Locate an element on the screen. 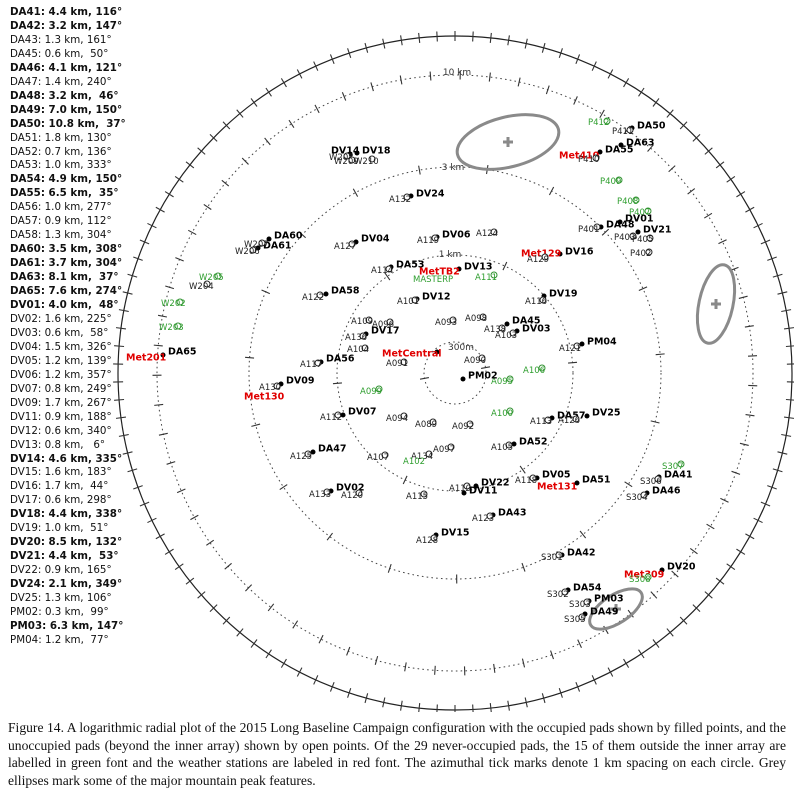  ring-distance-label: 1 km is located at coordinates (450, 255).